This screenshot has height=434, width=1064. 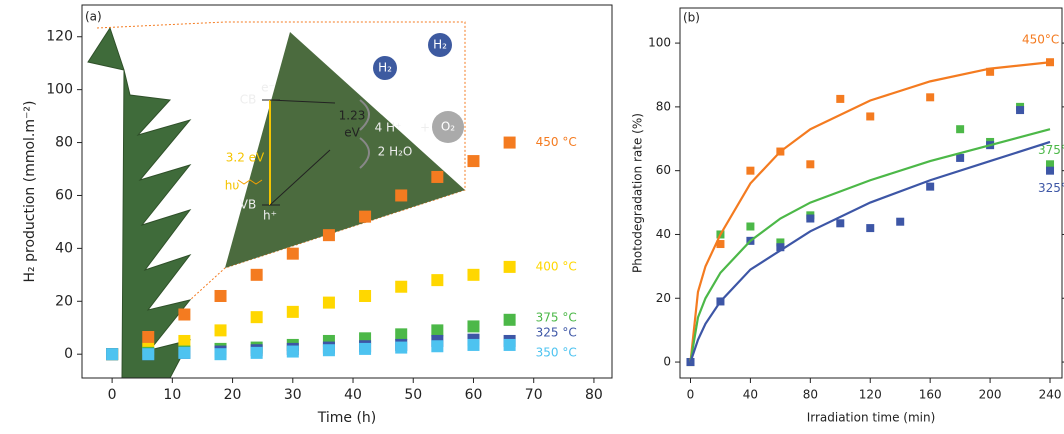 I want to click on x-axis-label: Time (h), so click(x=347, y=418).